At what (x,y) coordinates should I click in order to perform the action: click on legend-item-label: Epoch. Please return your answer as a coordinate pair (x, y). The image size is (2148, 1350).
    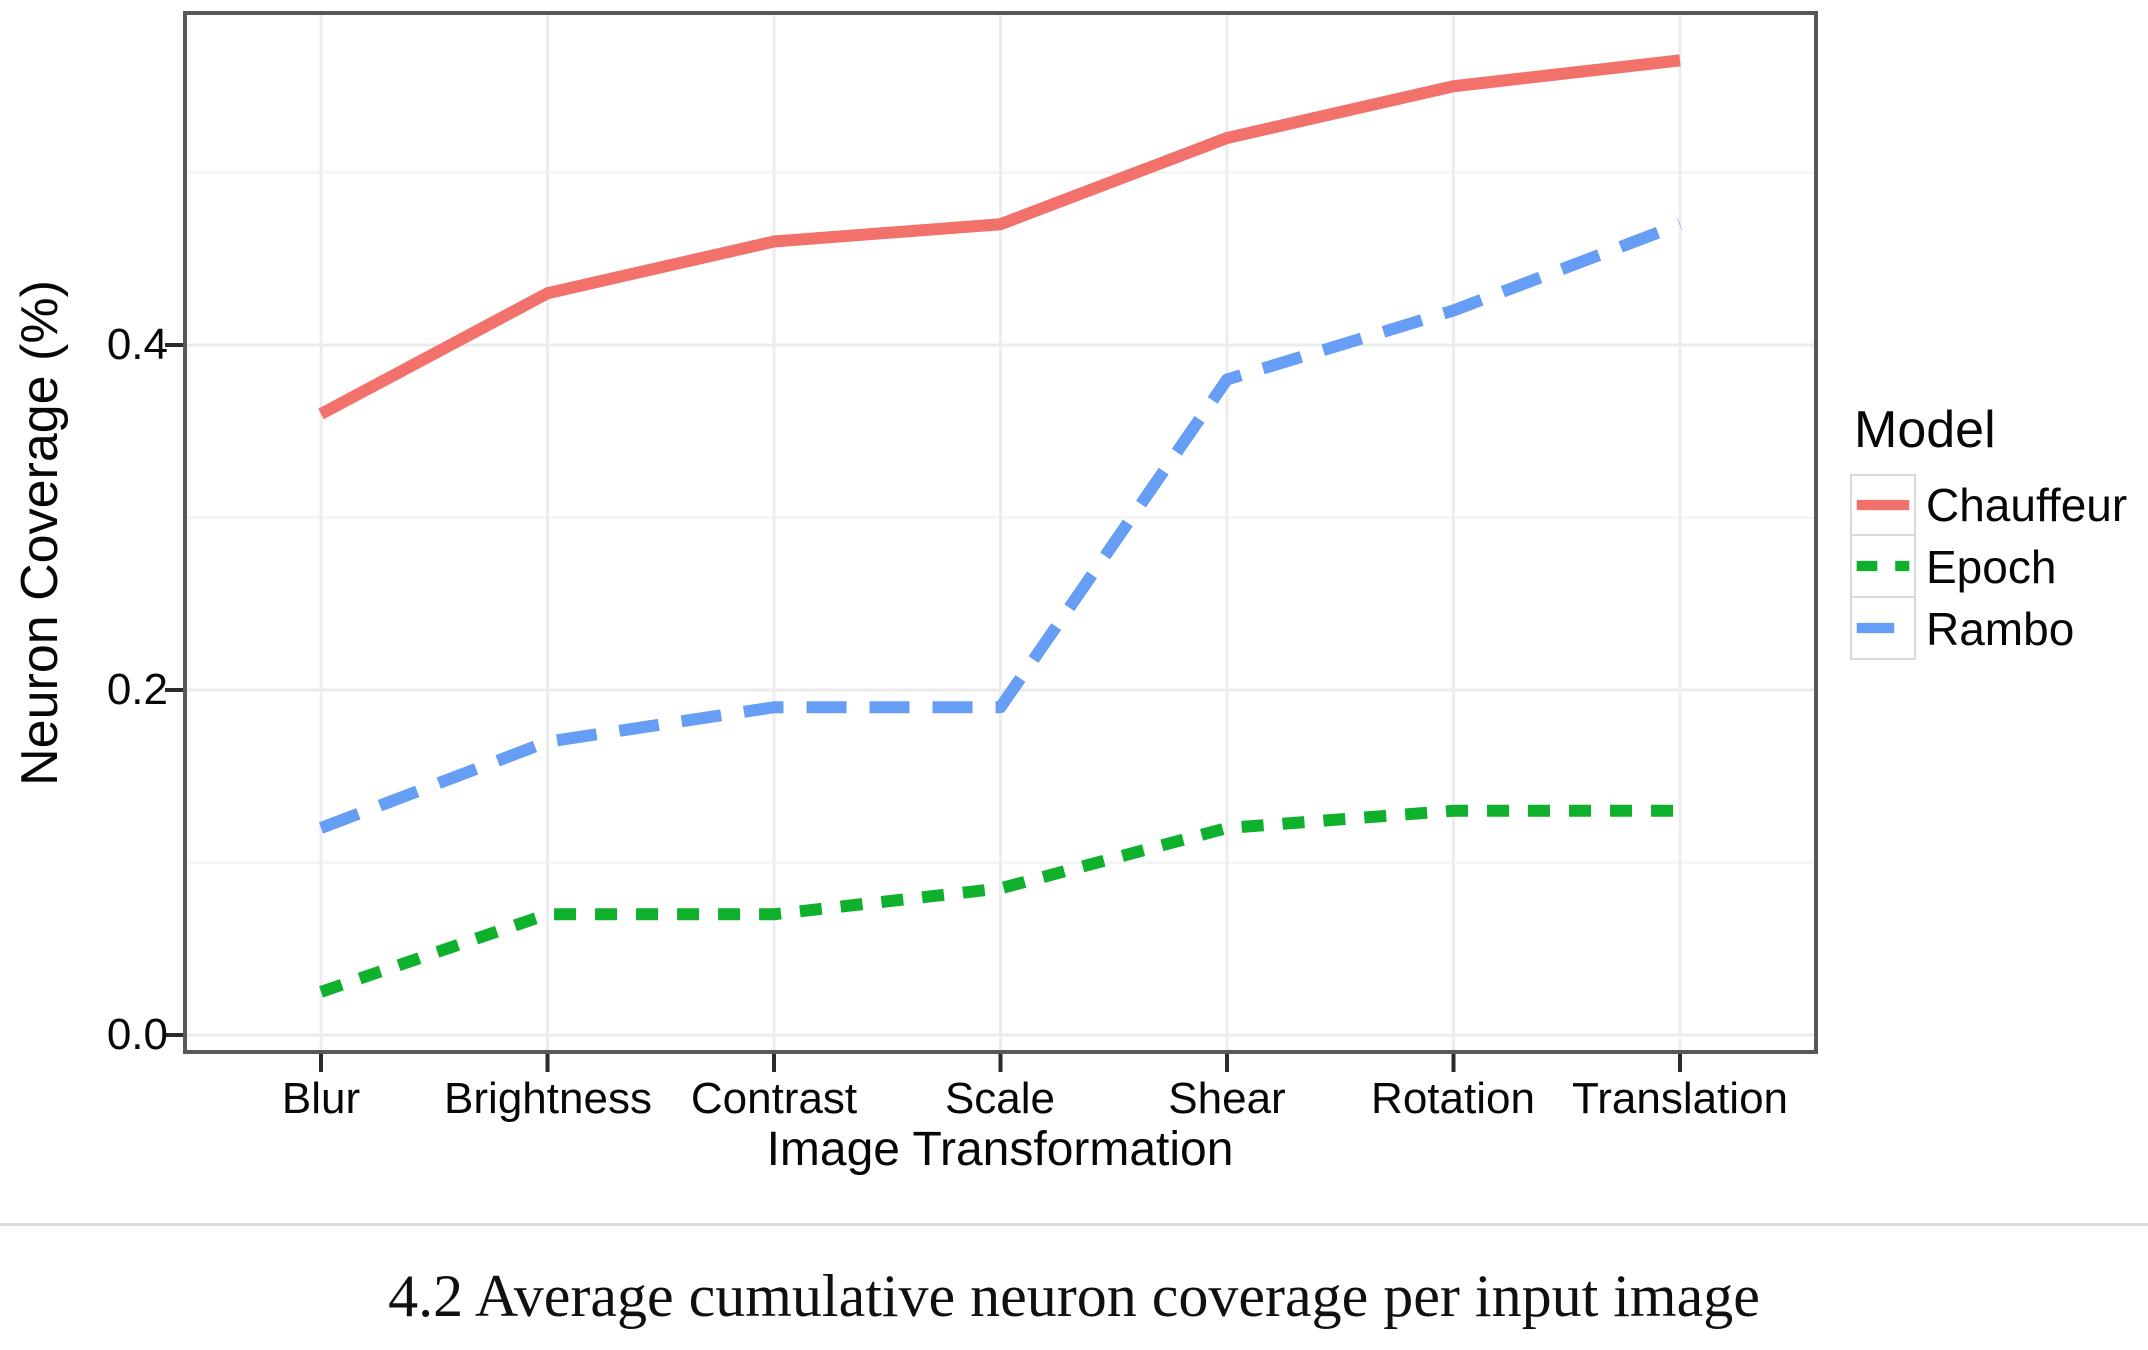
    Looking at the image, I should click on (1991, 567).